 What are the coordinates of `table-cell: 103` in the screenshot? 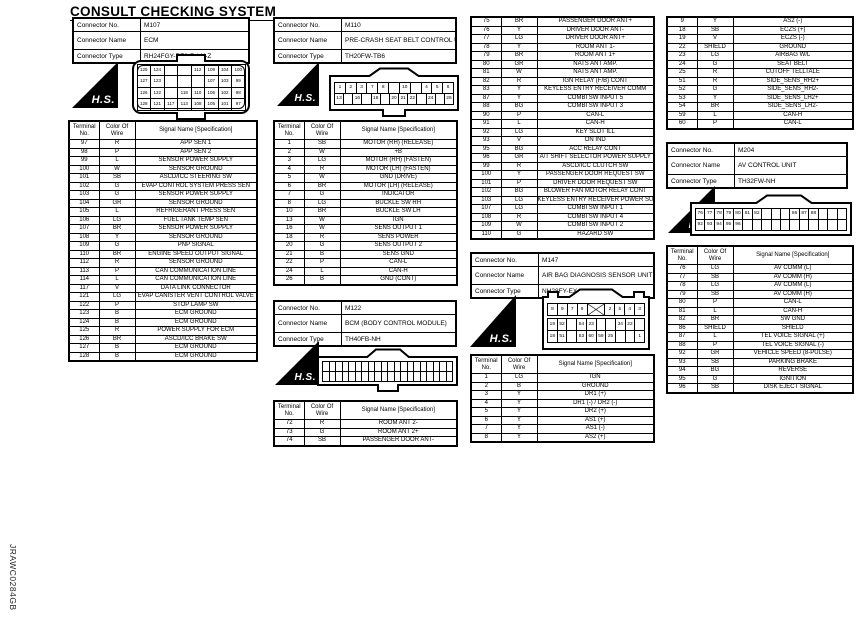 It's located at (486, 200).